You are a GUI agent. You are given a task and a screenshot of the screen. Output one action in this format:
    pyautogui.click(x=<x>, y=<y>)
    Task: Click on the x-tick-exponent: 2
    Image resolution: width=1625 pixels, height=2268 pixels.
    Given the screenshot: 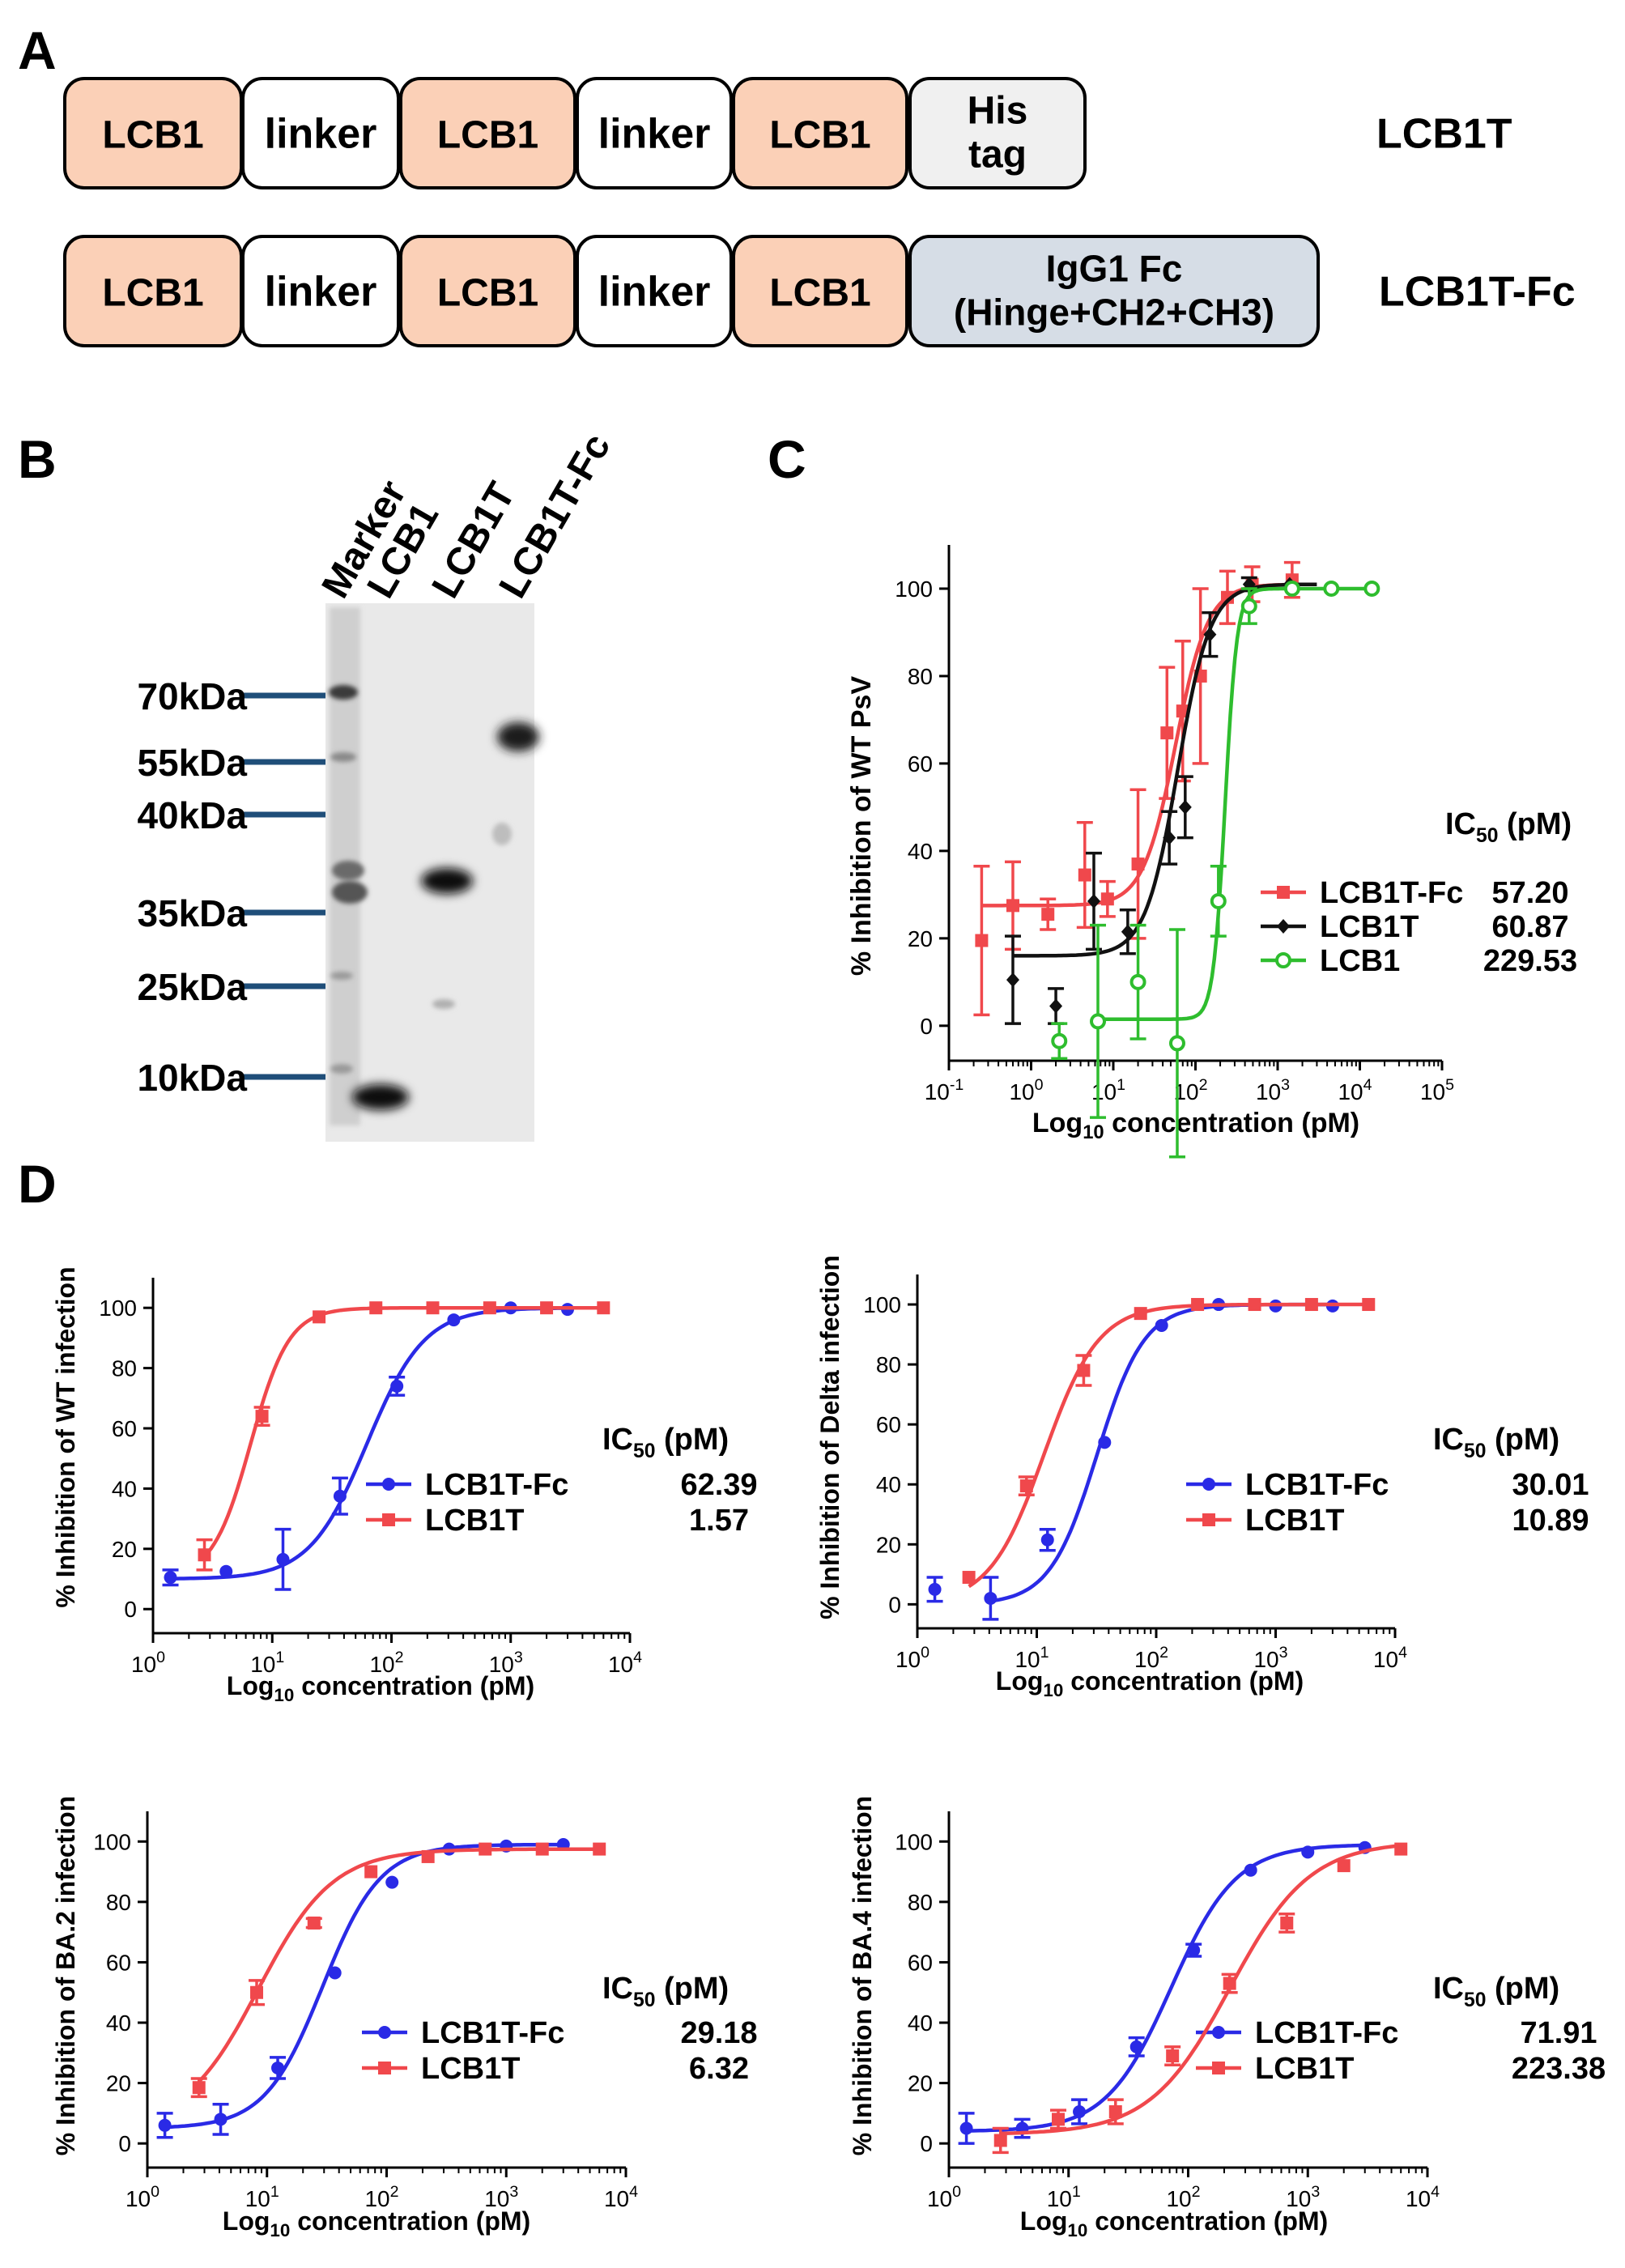 What is the action you would take?
    pyautogui.click(x=1164, y=1653)
    